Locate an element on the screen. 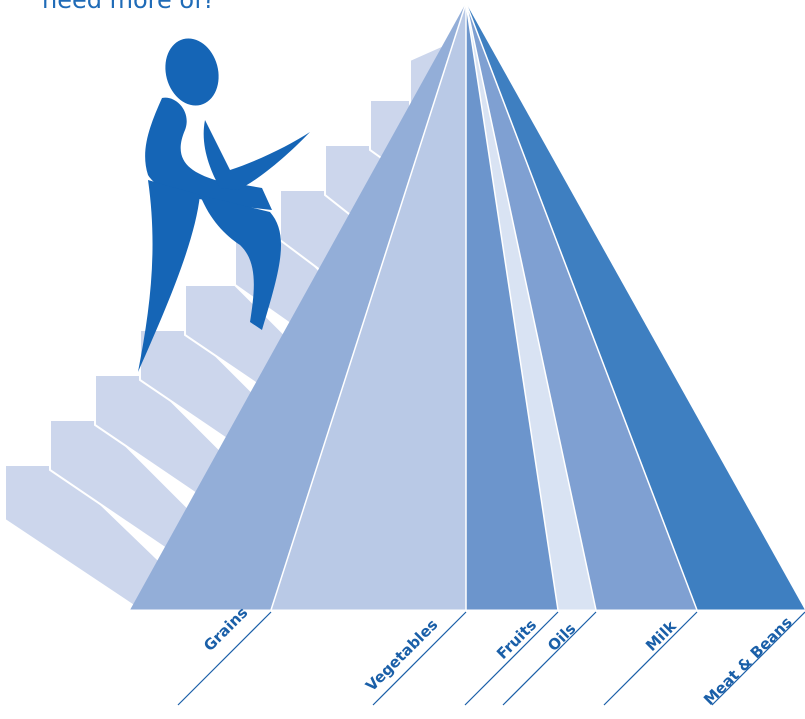  figure-back-leg is located at coordinates (169, 276).